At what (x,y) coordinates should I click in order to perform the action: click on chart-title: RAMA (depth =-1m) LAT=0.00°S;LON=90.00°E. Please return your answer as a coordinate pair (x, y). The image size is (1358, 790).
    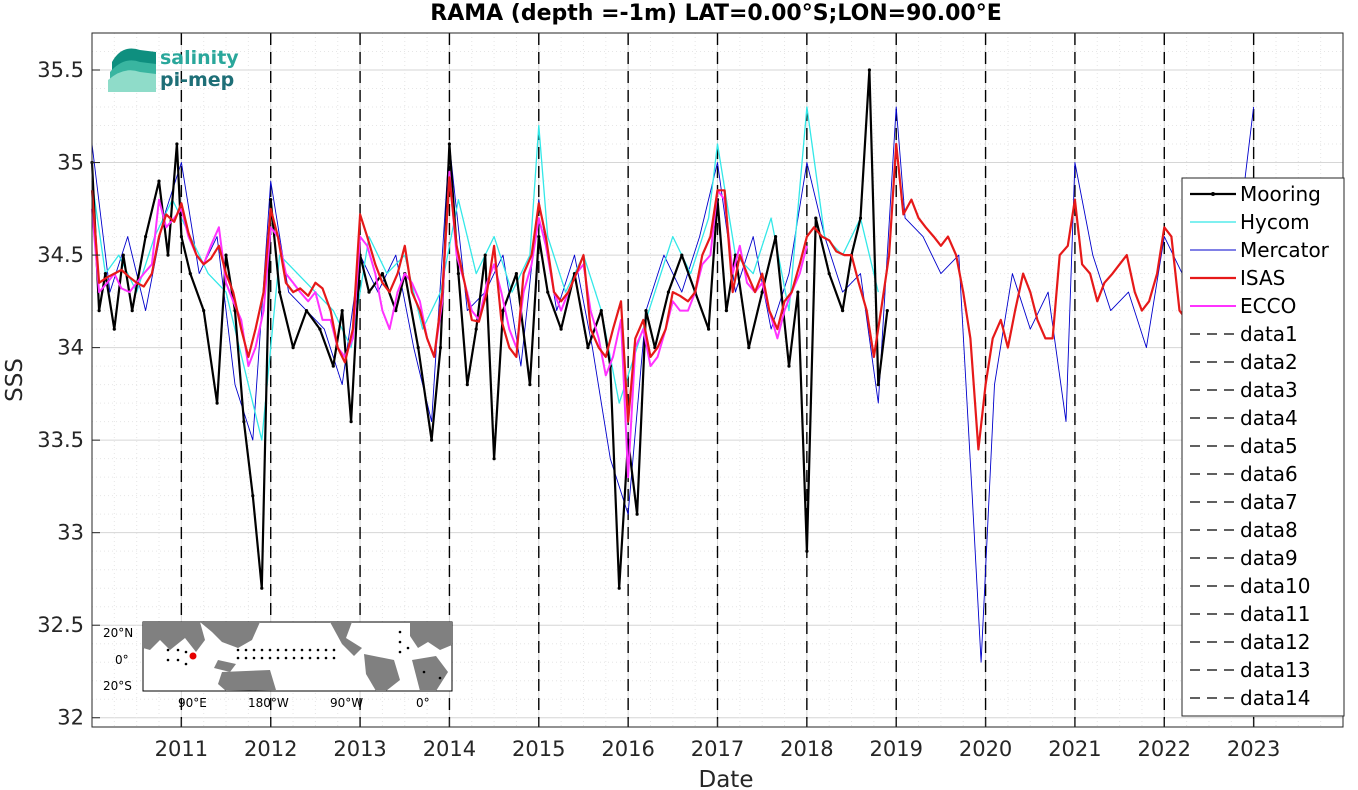
    Looking at the image, I should click on (715, 13).